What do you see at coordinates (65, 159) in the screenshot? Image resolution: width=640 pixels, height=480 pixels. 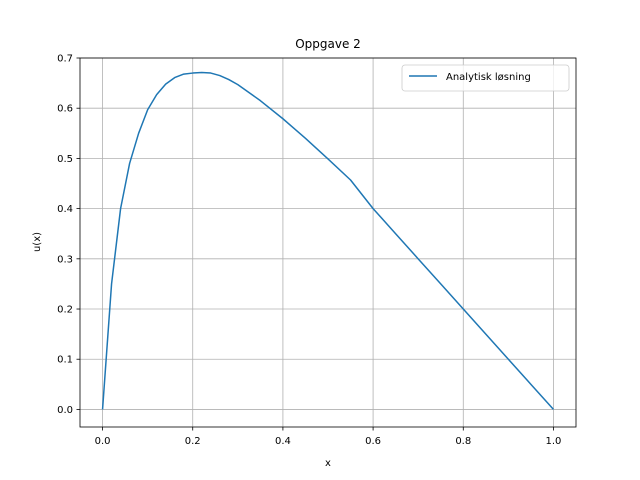 I see `y-tick-label: 0.5` at bounding box center [65, 159].